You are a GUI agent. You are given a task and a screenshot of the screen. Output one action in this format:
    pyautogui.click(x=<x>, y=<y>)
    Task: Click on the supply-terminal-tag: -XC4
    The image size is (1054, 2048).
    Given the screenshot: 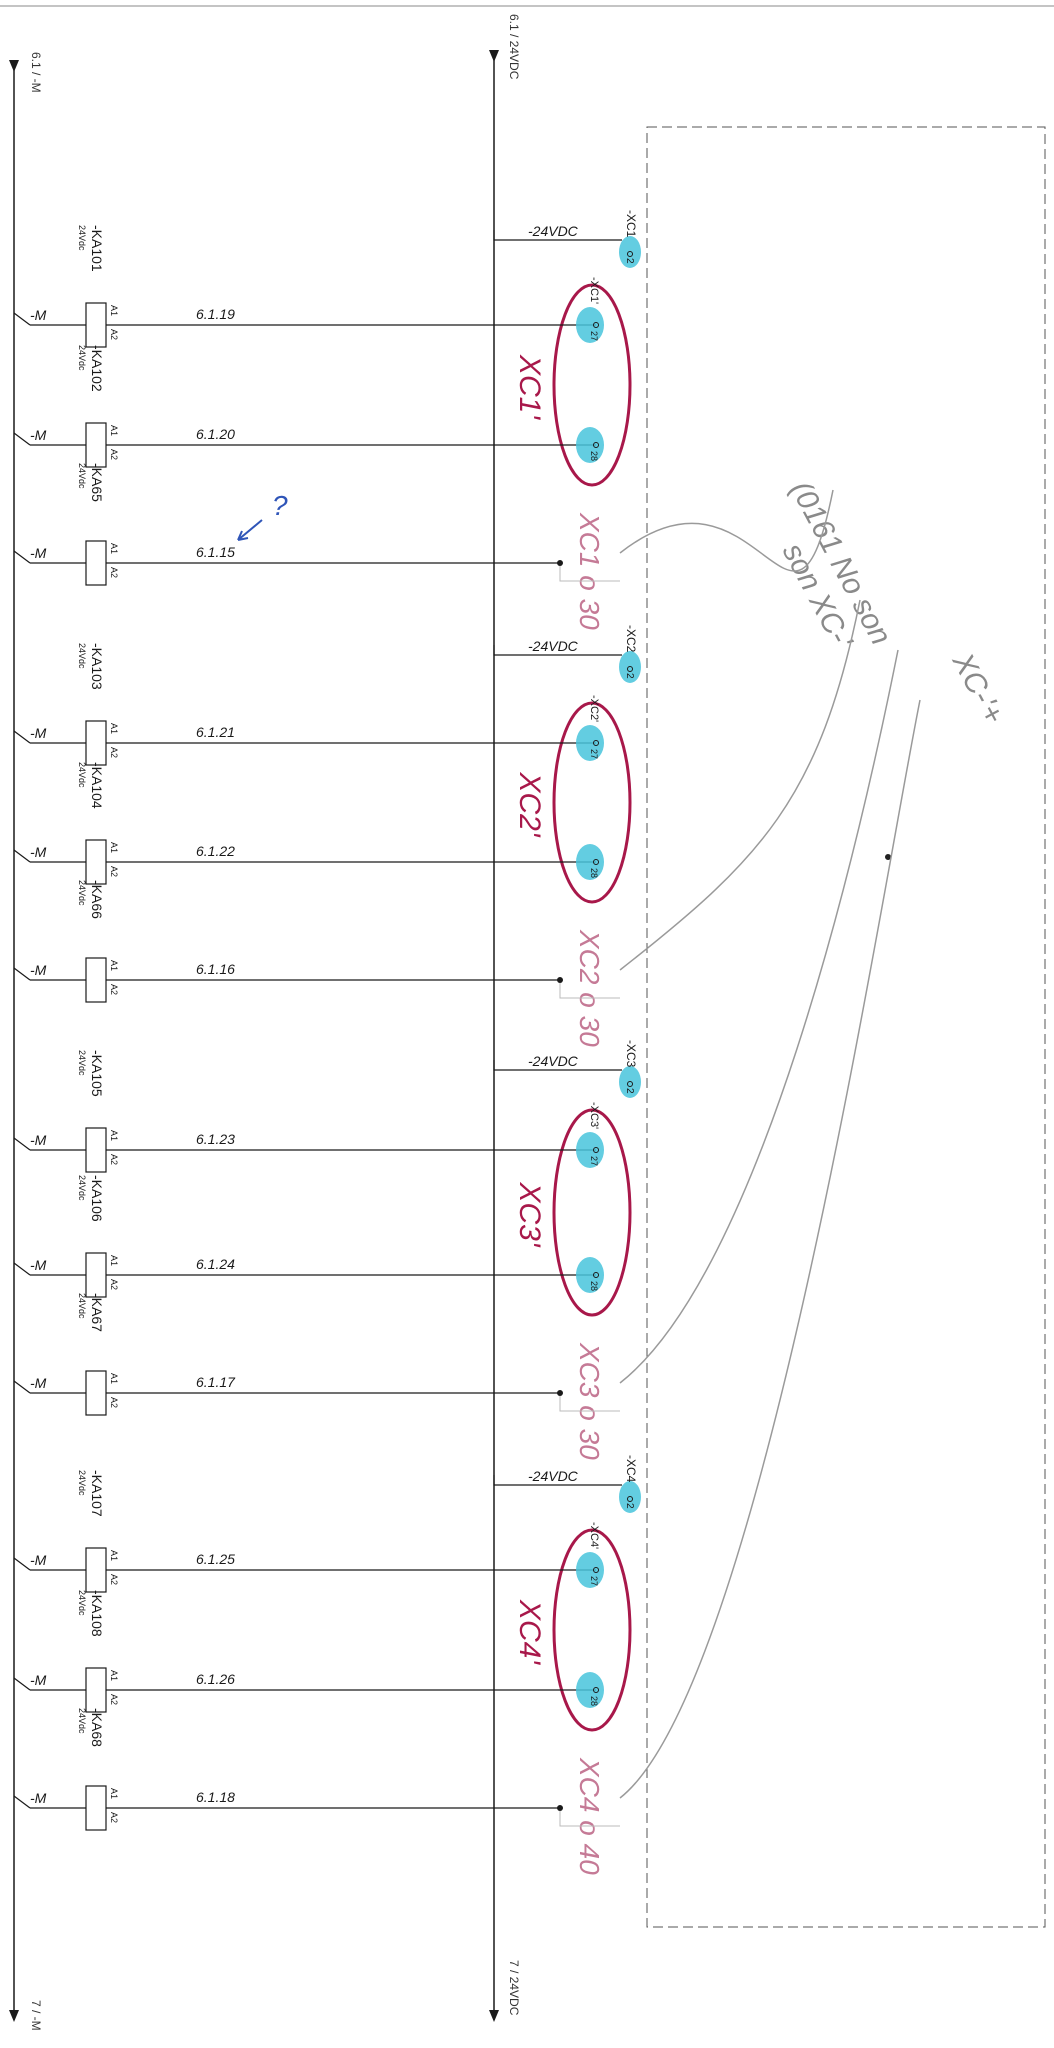 What is the action you would take?
    pyautogui.click(x=631, y=1469)
    